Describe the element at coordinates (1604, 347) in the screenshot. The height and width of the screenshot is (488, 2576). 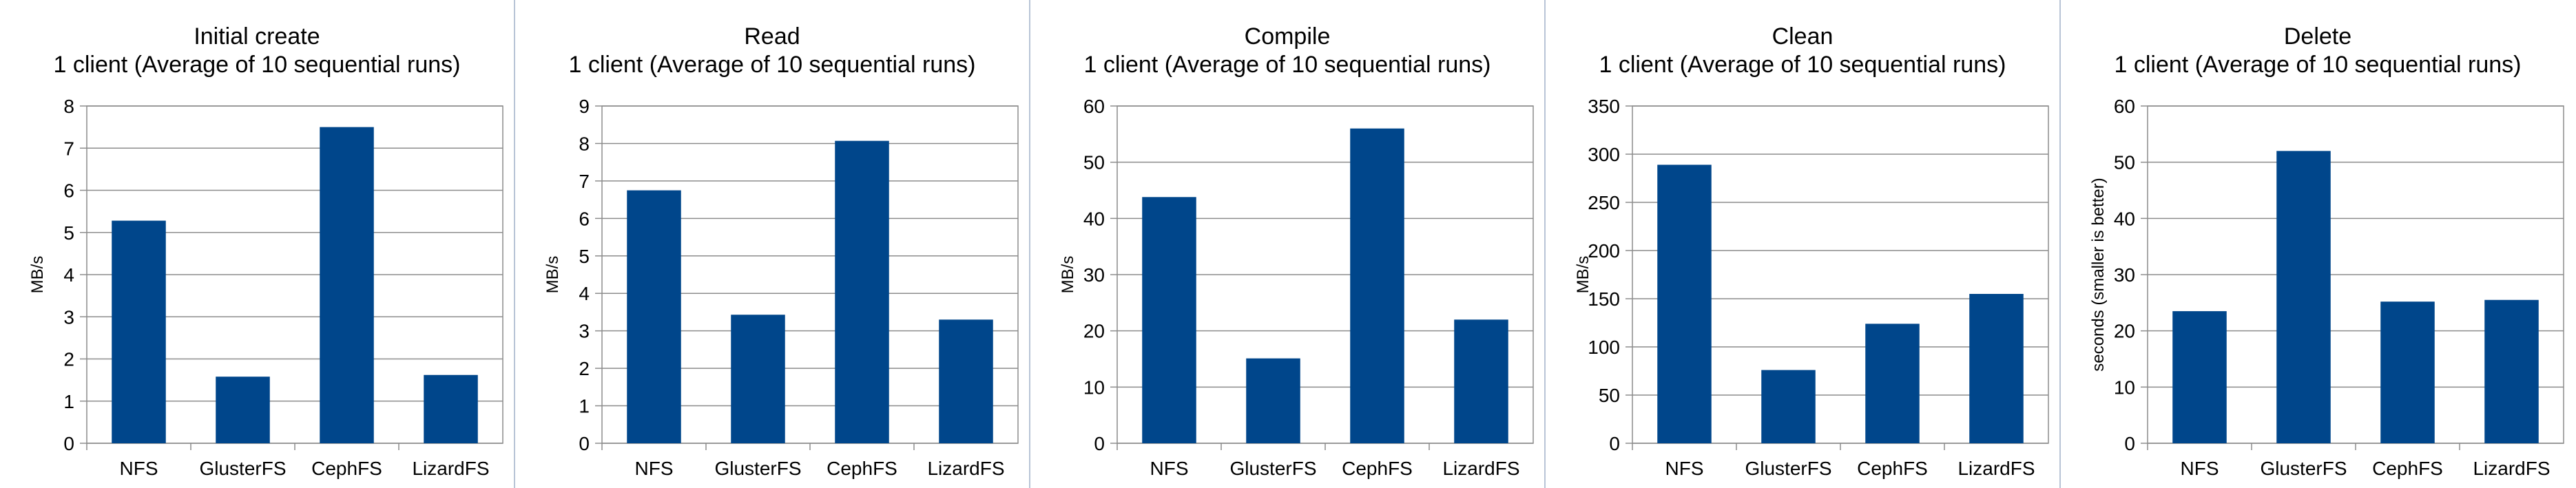
I see `y-tick-label: 100` at that location.